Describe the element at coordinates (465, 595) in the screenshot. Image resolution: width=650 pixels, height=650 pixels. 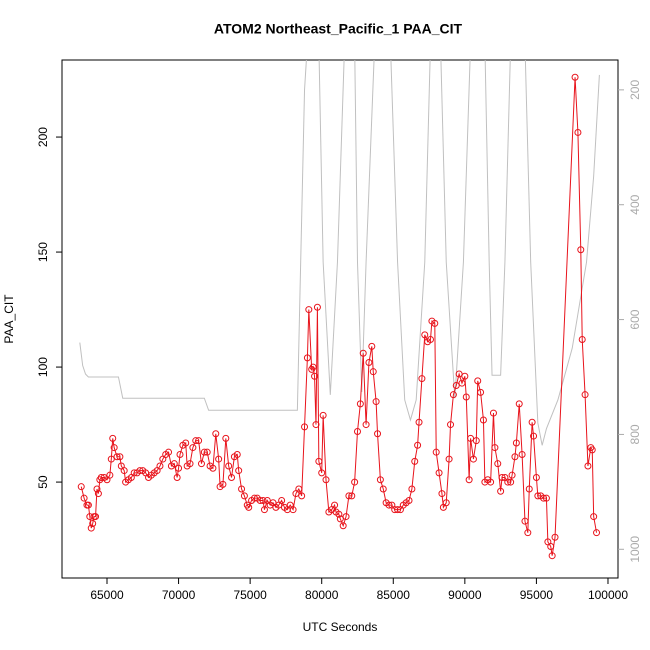
I see `x-tick-label: 90000` at that location.